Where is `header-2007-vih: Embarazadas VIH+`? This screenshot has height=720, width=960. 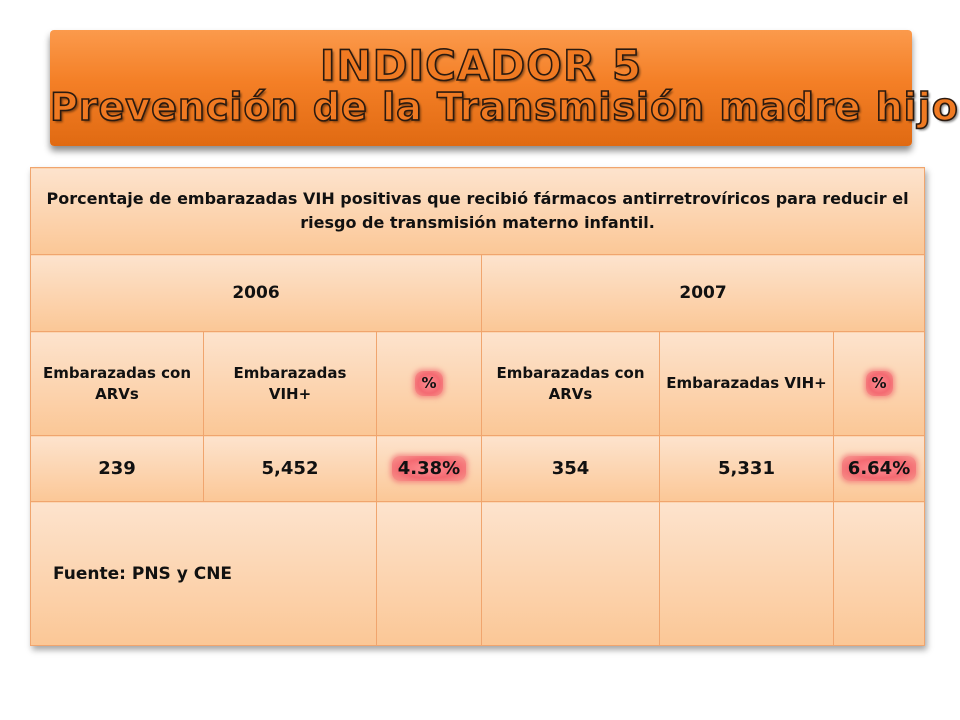 header-2007-vih: Embarazadas VIH+ is located at coordinates (746, 383).